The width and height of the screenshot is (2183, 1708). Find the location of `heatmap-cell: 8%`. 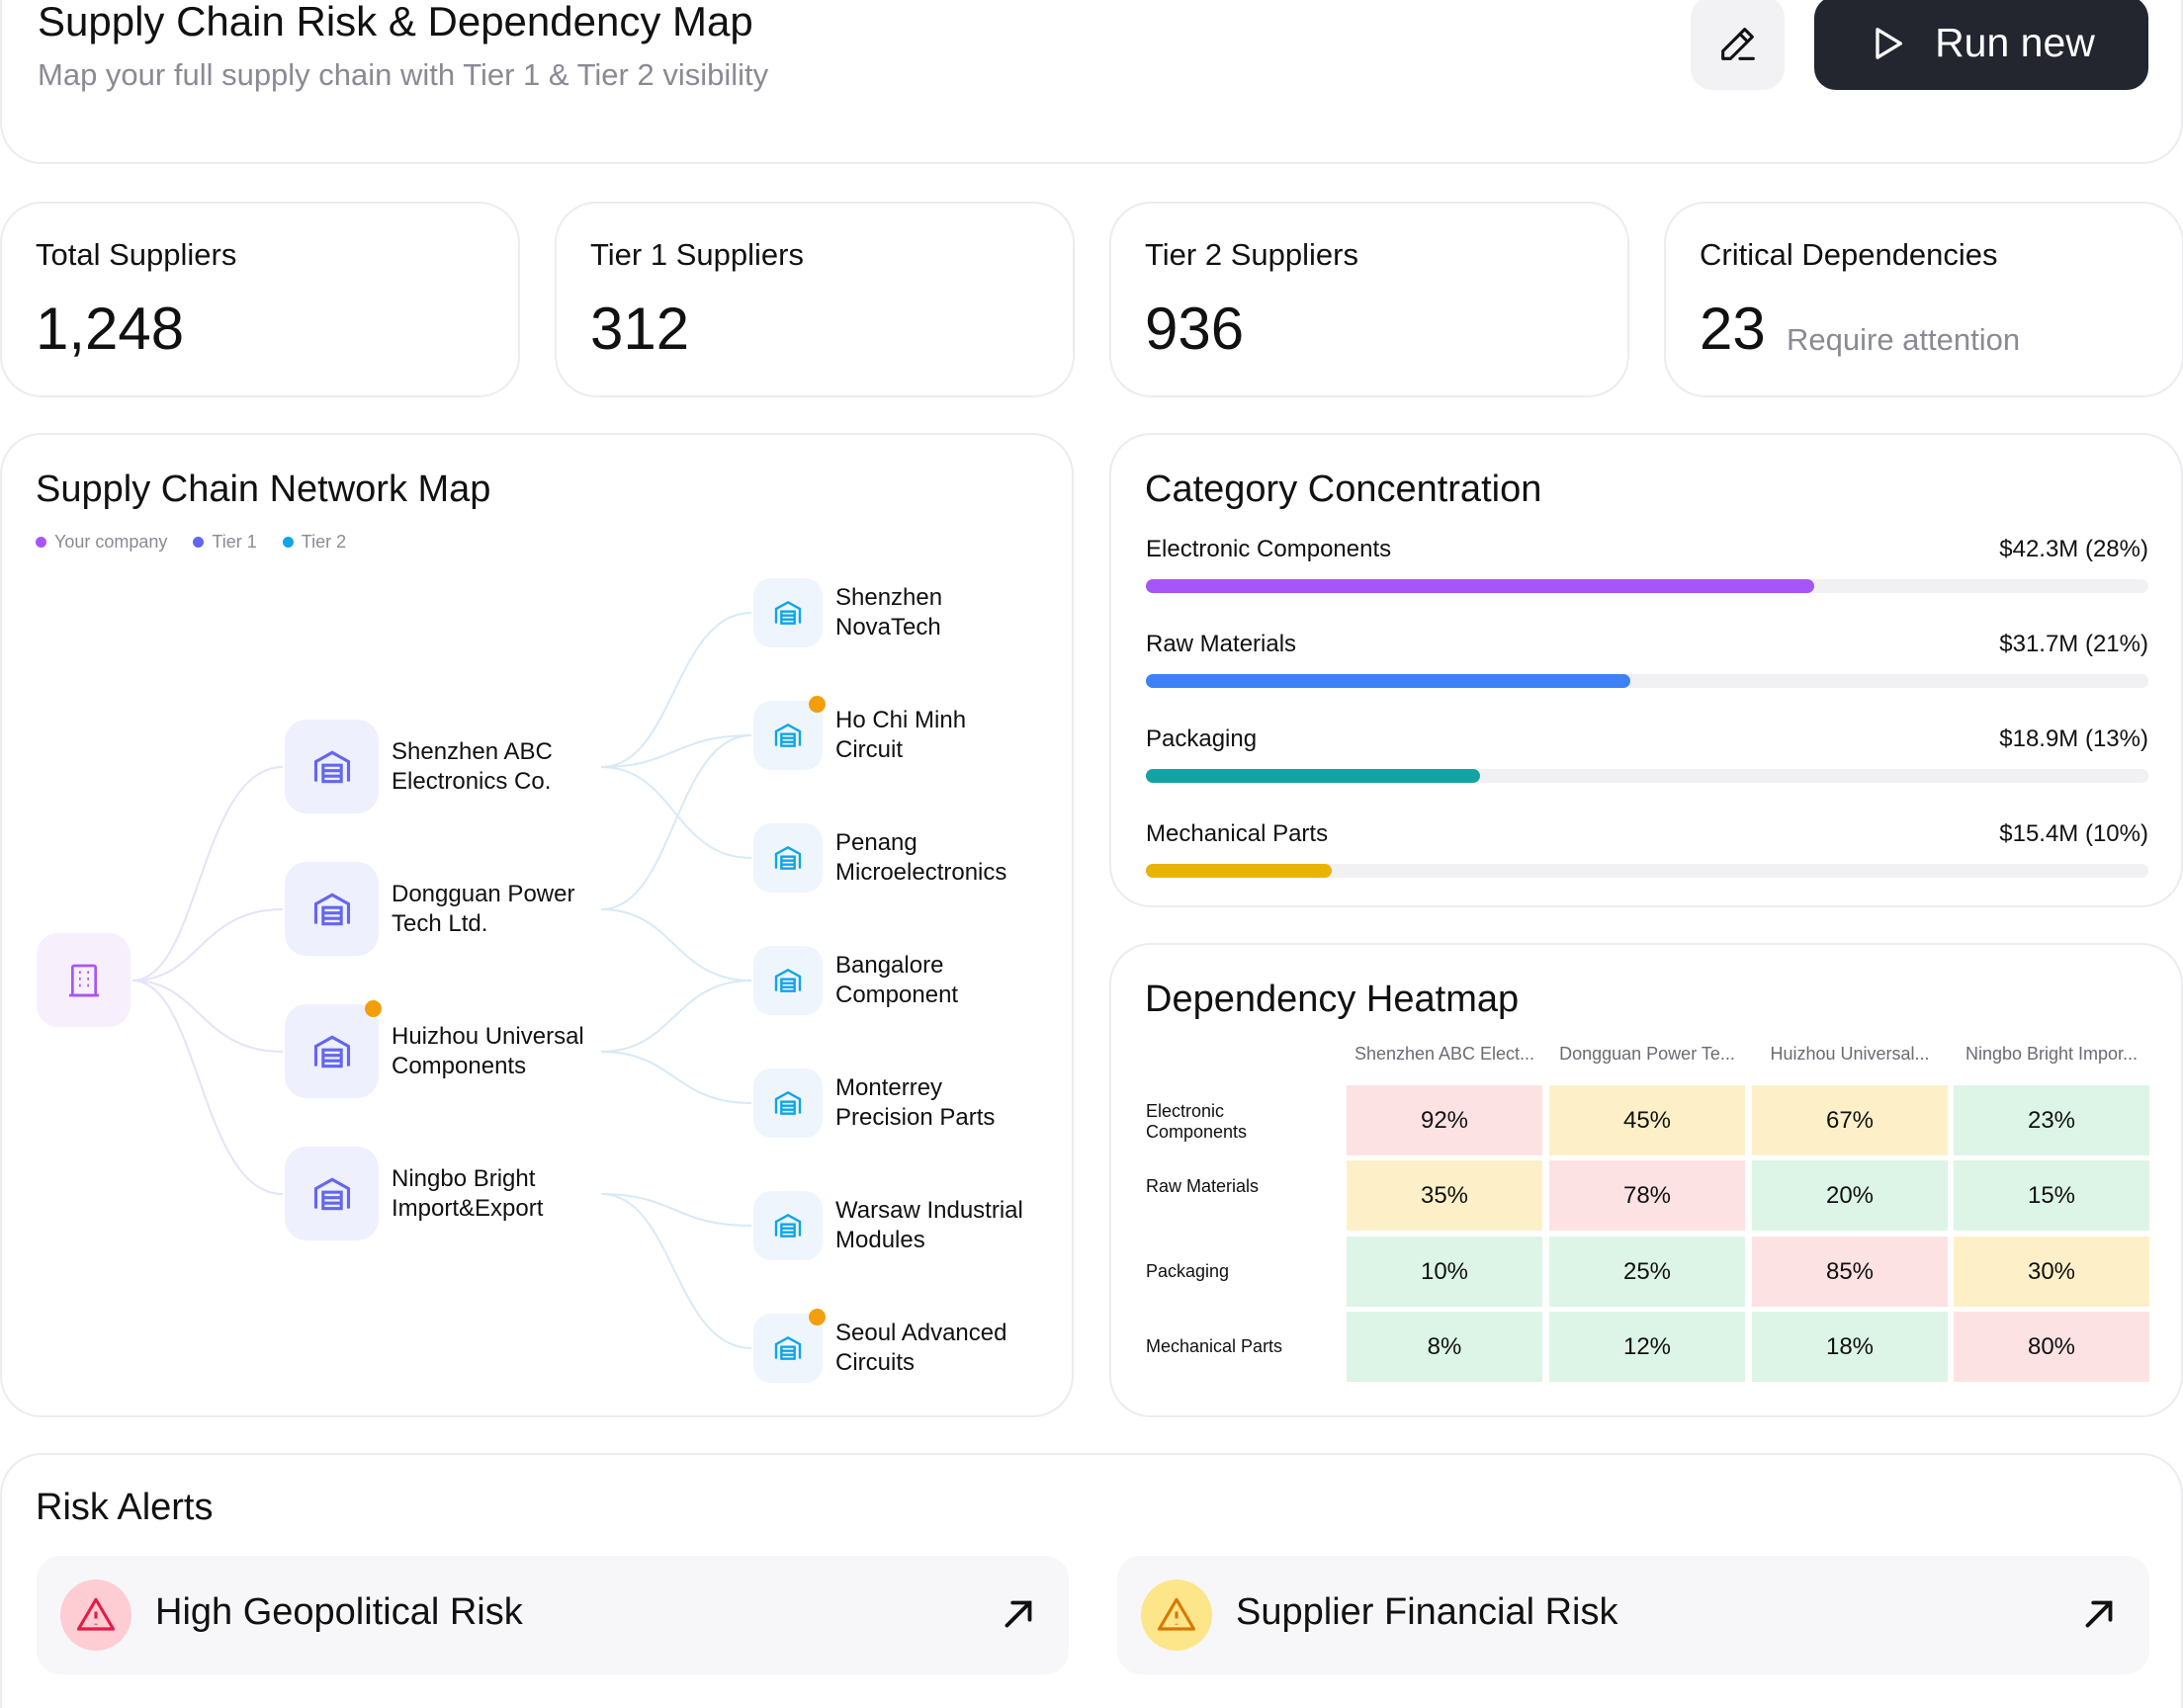

heatmap-cell: 8% is located at coordinates (1444, 1347).